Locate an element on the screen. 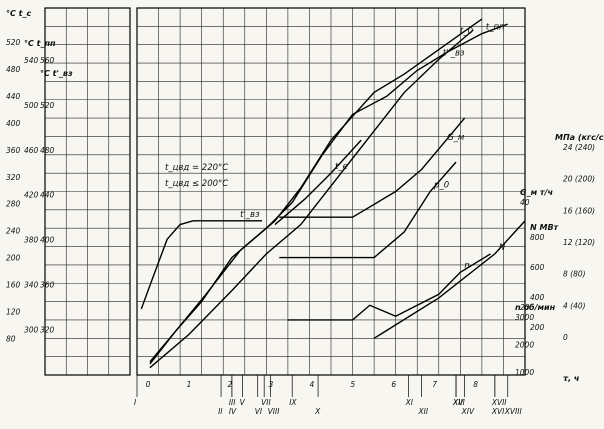 The image size is (604, 429). x-axis-tick-label: 1 is located at coordinates (189, 384).